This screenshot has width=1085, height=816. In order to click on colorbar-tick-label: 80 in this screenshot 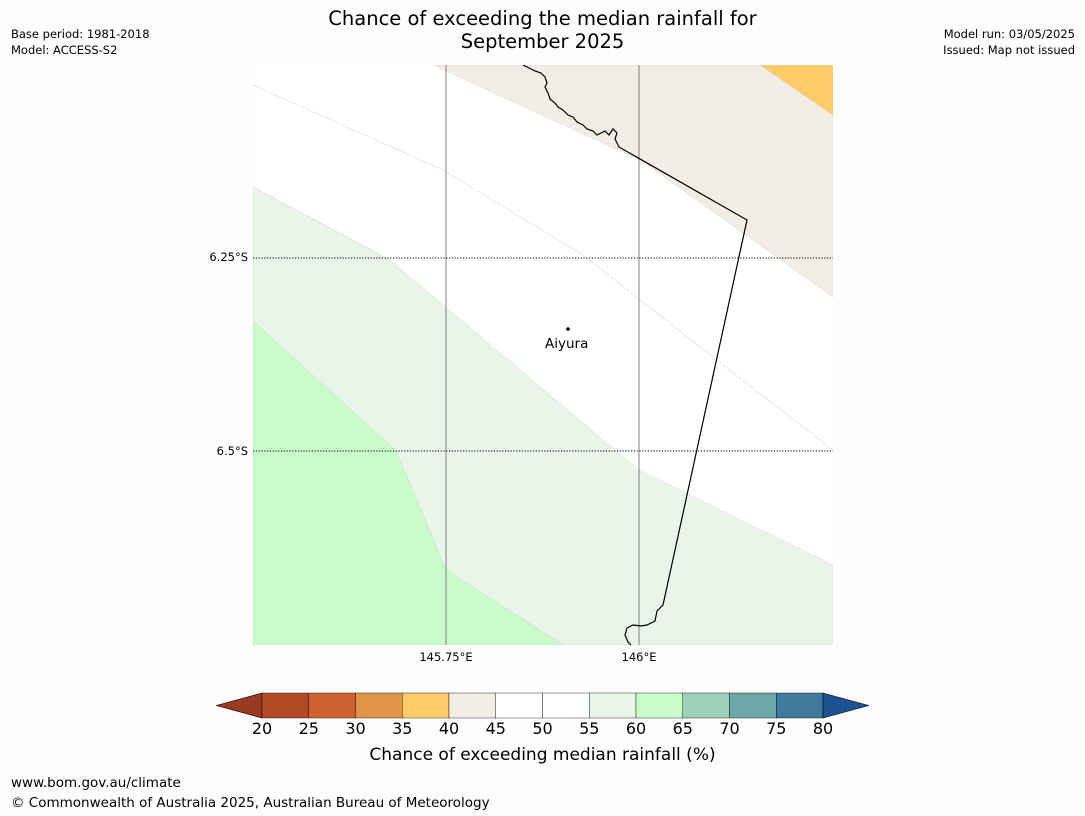, I will do `click(823, 728)`.